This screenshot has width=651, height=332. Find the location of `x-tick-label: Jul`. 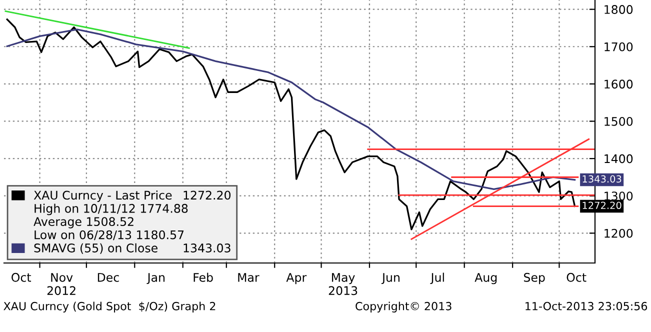

x-tick-label: Jul is located at coordinates (437, 278).